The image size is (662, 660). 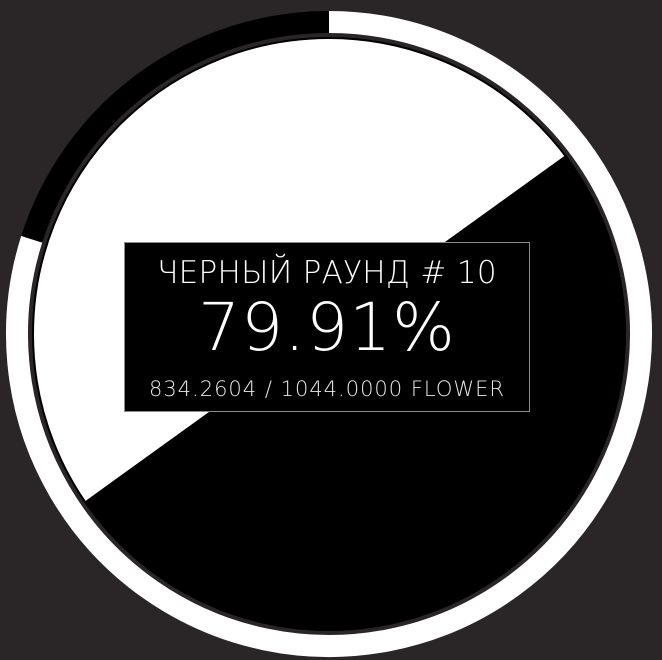 I want to click on round-amount: 834.2604 / 1044.0000 FLOWER, so click(x=327, y=389).